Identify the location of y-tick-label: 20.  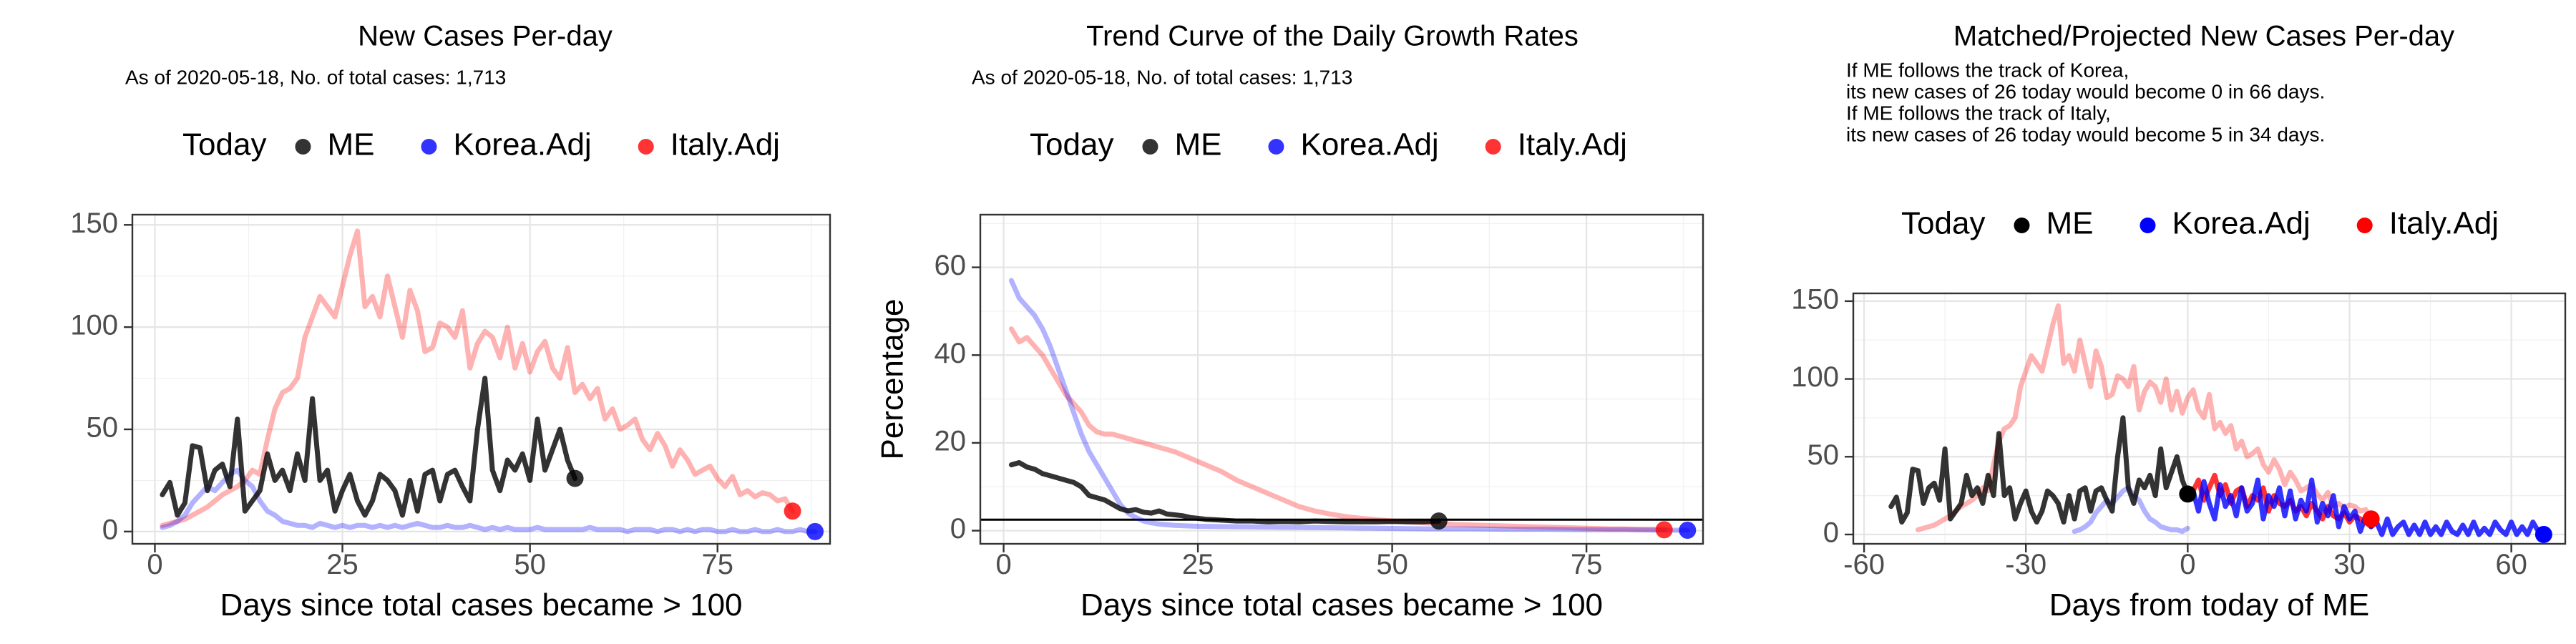
(951, 441).